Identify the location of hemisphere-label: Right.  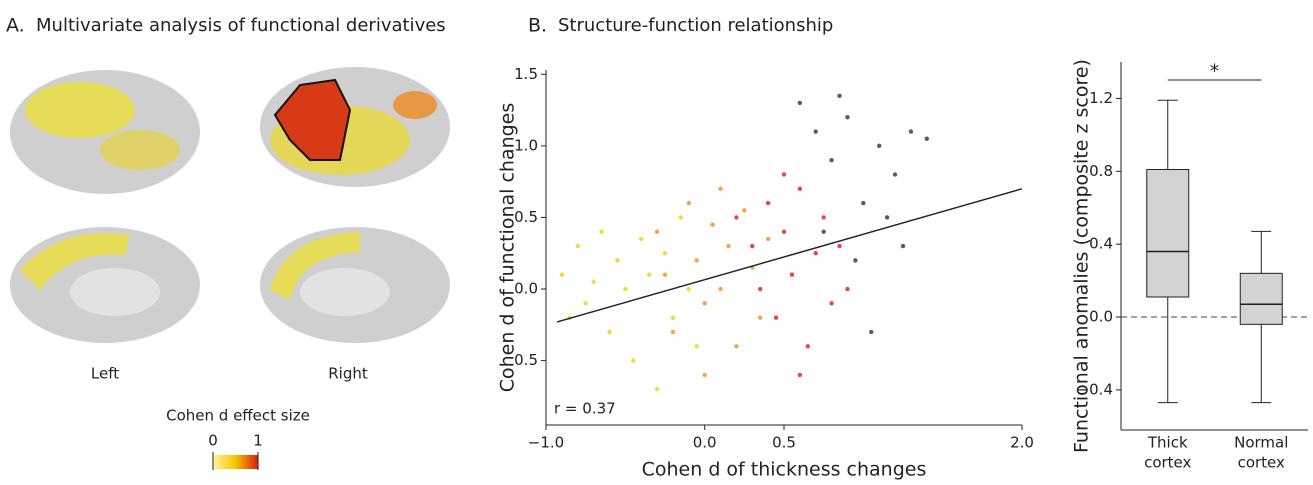
(348, 374).